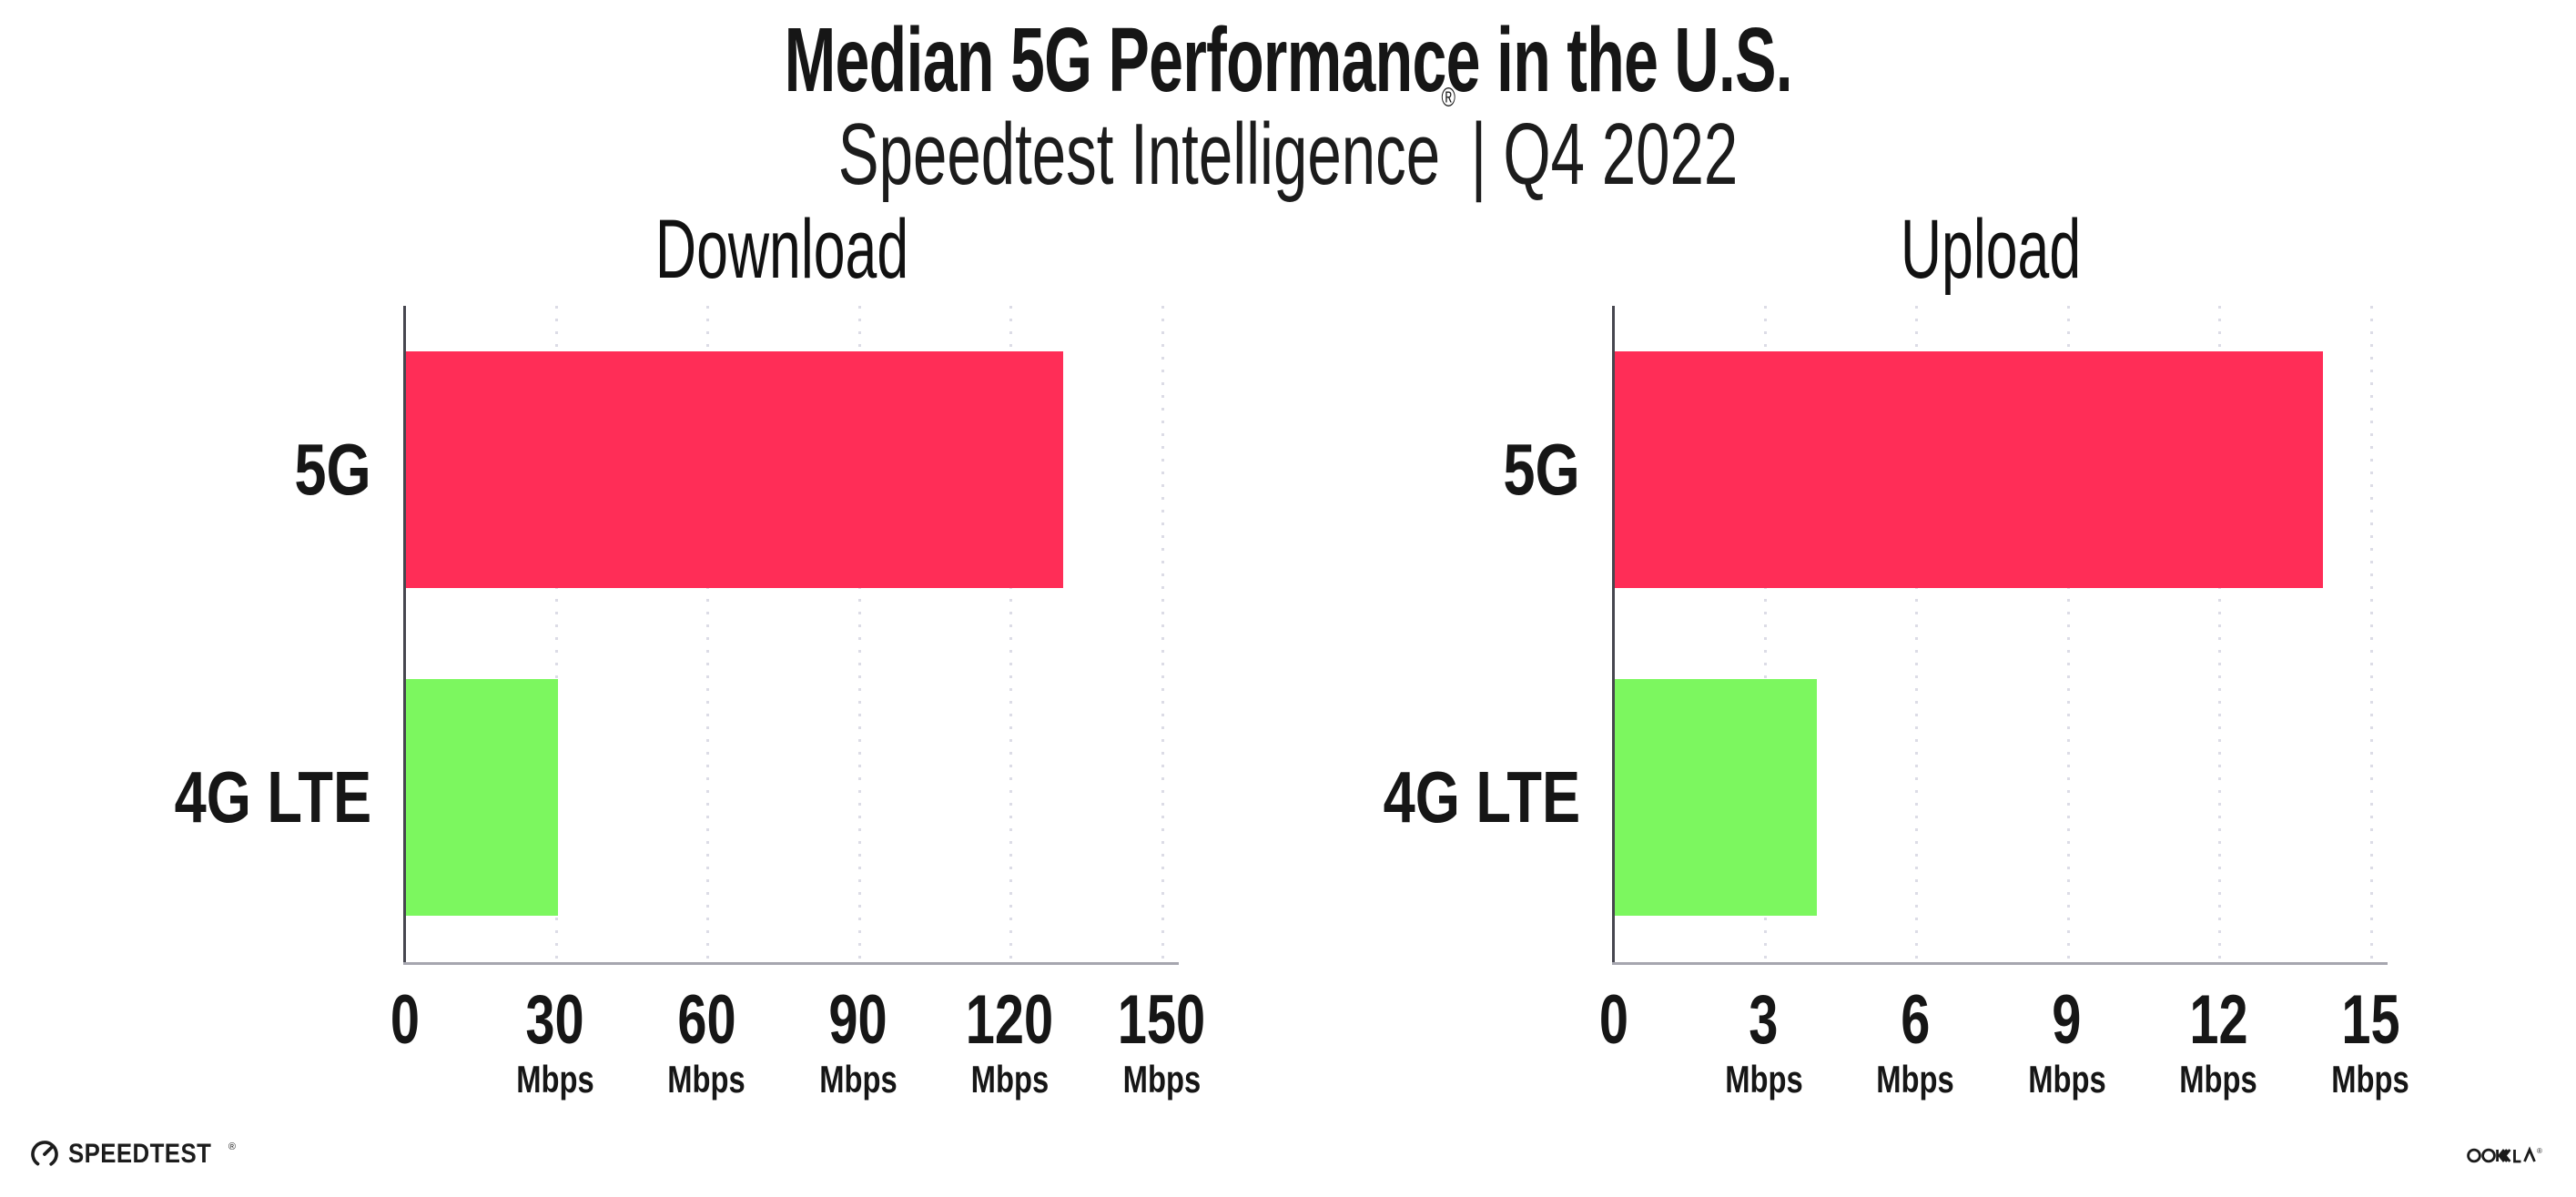 The width and height of the screenshot is (2576, 1197). Describe the element at coordinates (1011, 635) in the screenshot. I see `gridline-120mbps` at that location.